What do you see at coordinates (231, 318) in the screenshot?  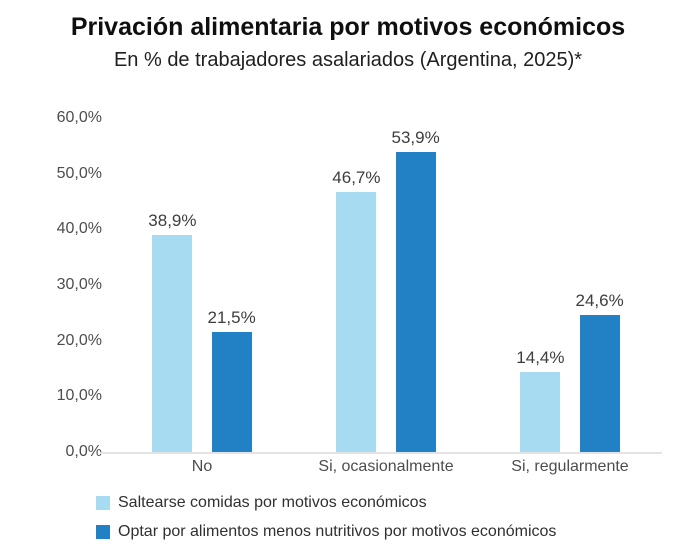 I see `bar-value-label: 21,5%` at bounding box center [231, 318].